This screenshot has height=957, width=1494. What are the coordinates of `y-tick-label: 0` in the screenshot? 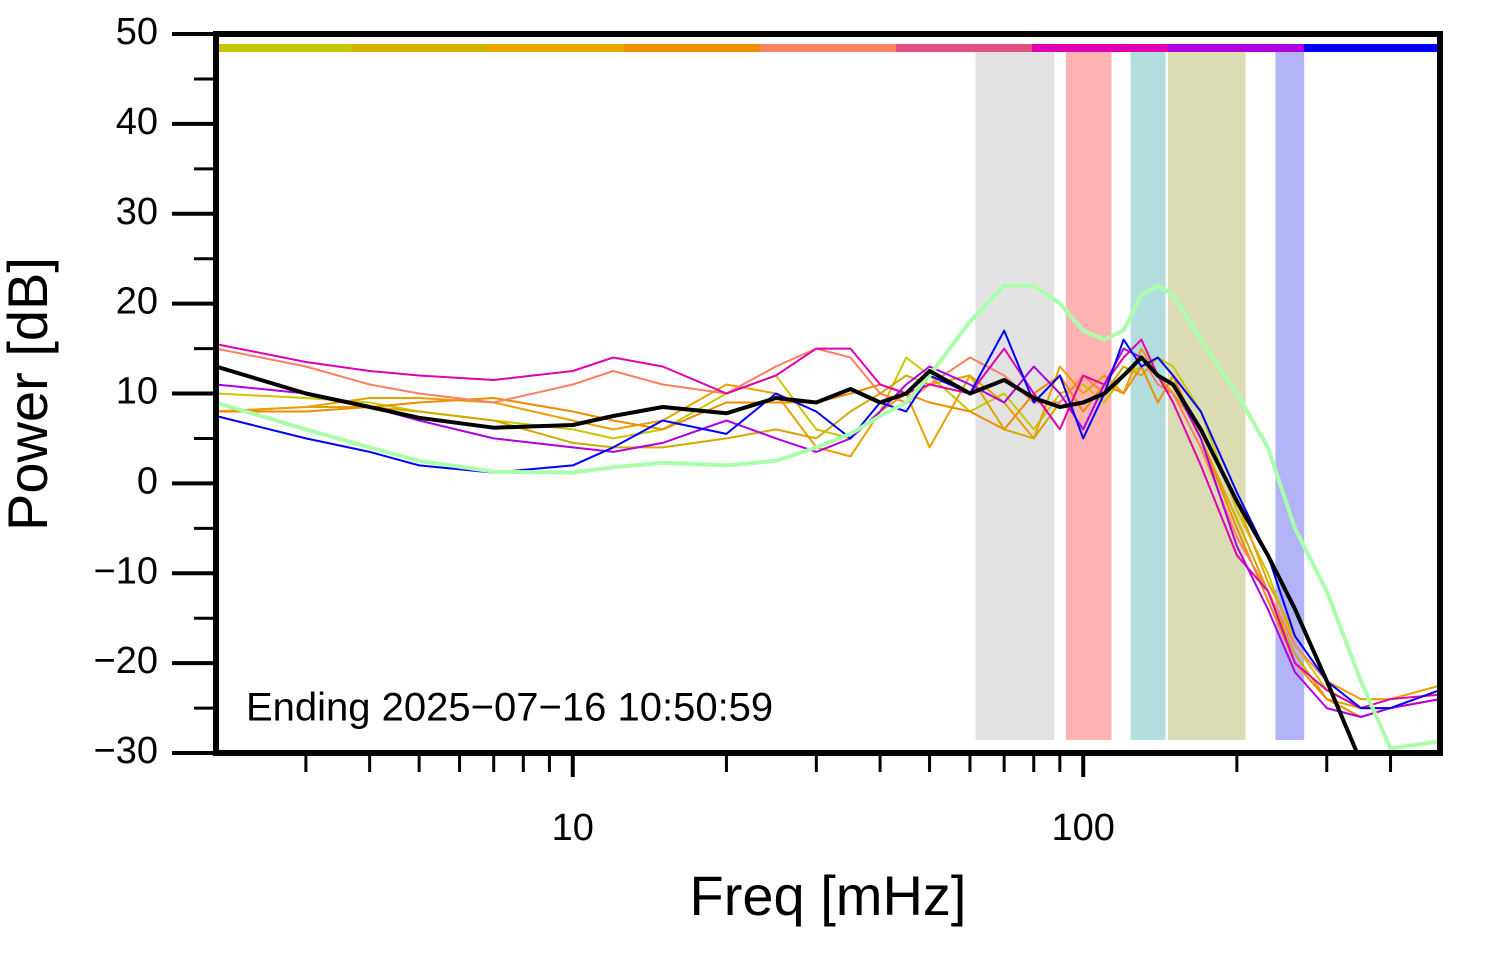 It's located at (147, 481).